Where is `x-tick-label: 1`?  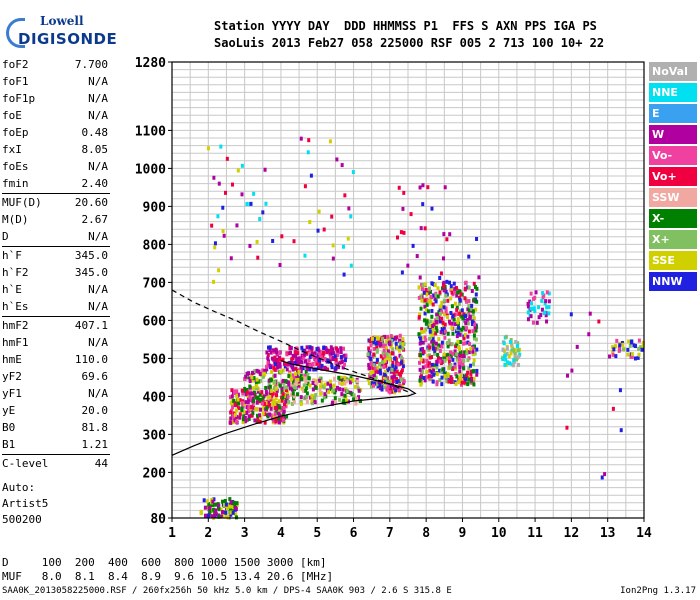
x-tick-label: 1 is located at coordinates (172, 533).